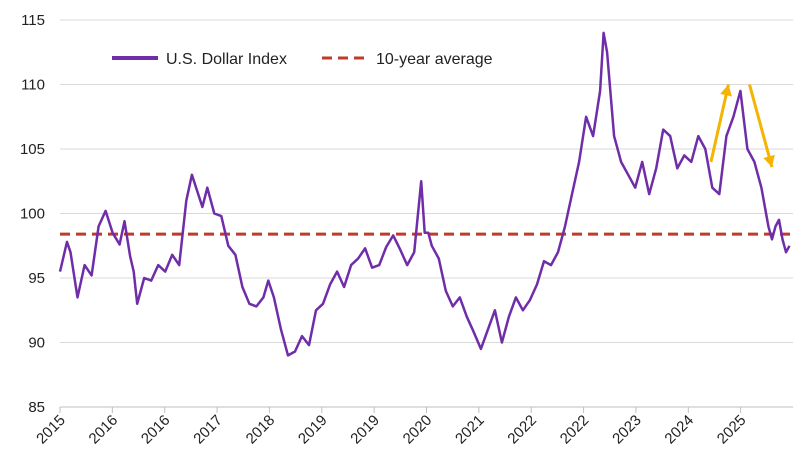  I want to click on arrow-up-head, so click(726, 90).